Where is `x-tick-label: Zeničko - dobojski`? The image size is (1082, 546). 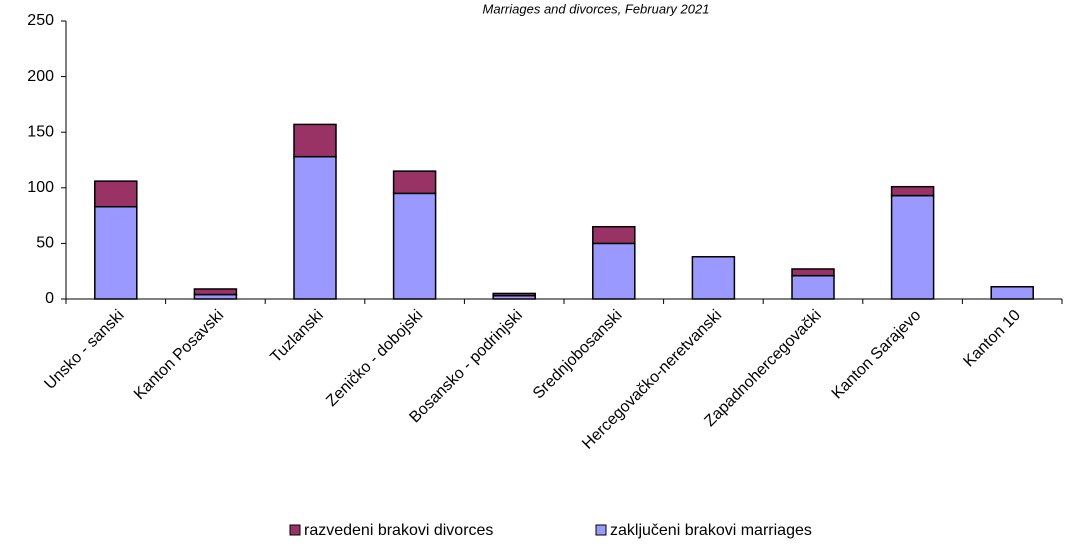
x-tick-label: Zeničko - dobojski is located at coordinates (374, 358).